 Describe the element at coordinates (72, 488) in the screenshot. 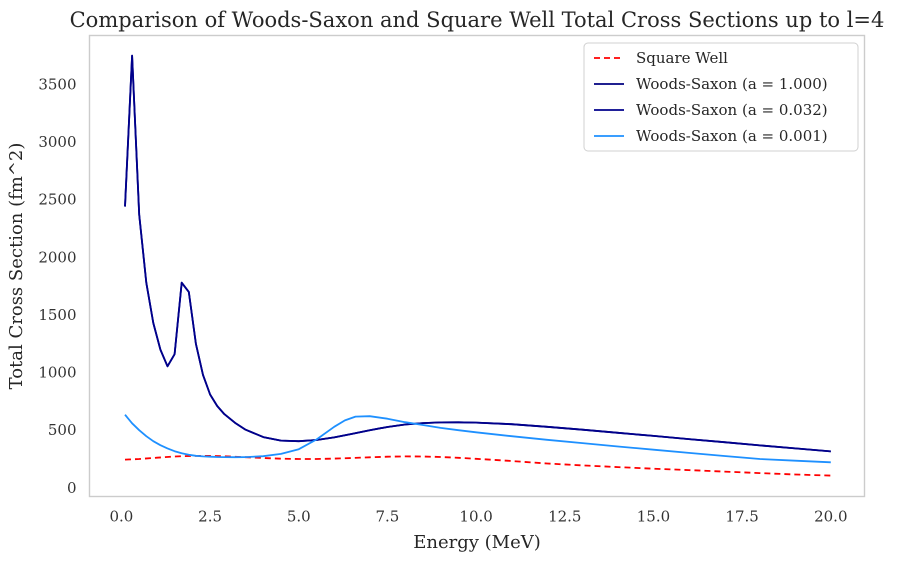

I see `y-tick-label: 0` at that location.